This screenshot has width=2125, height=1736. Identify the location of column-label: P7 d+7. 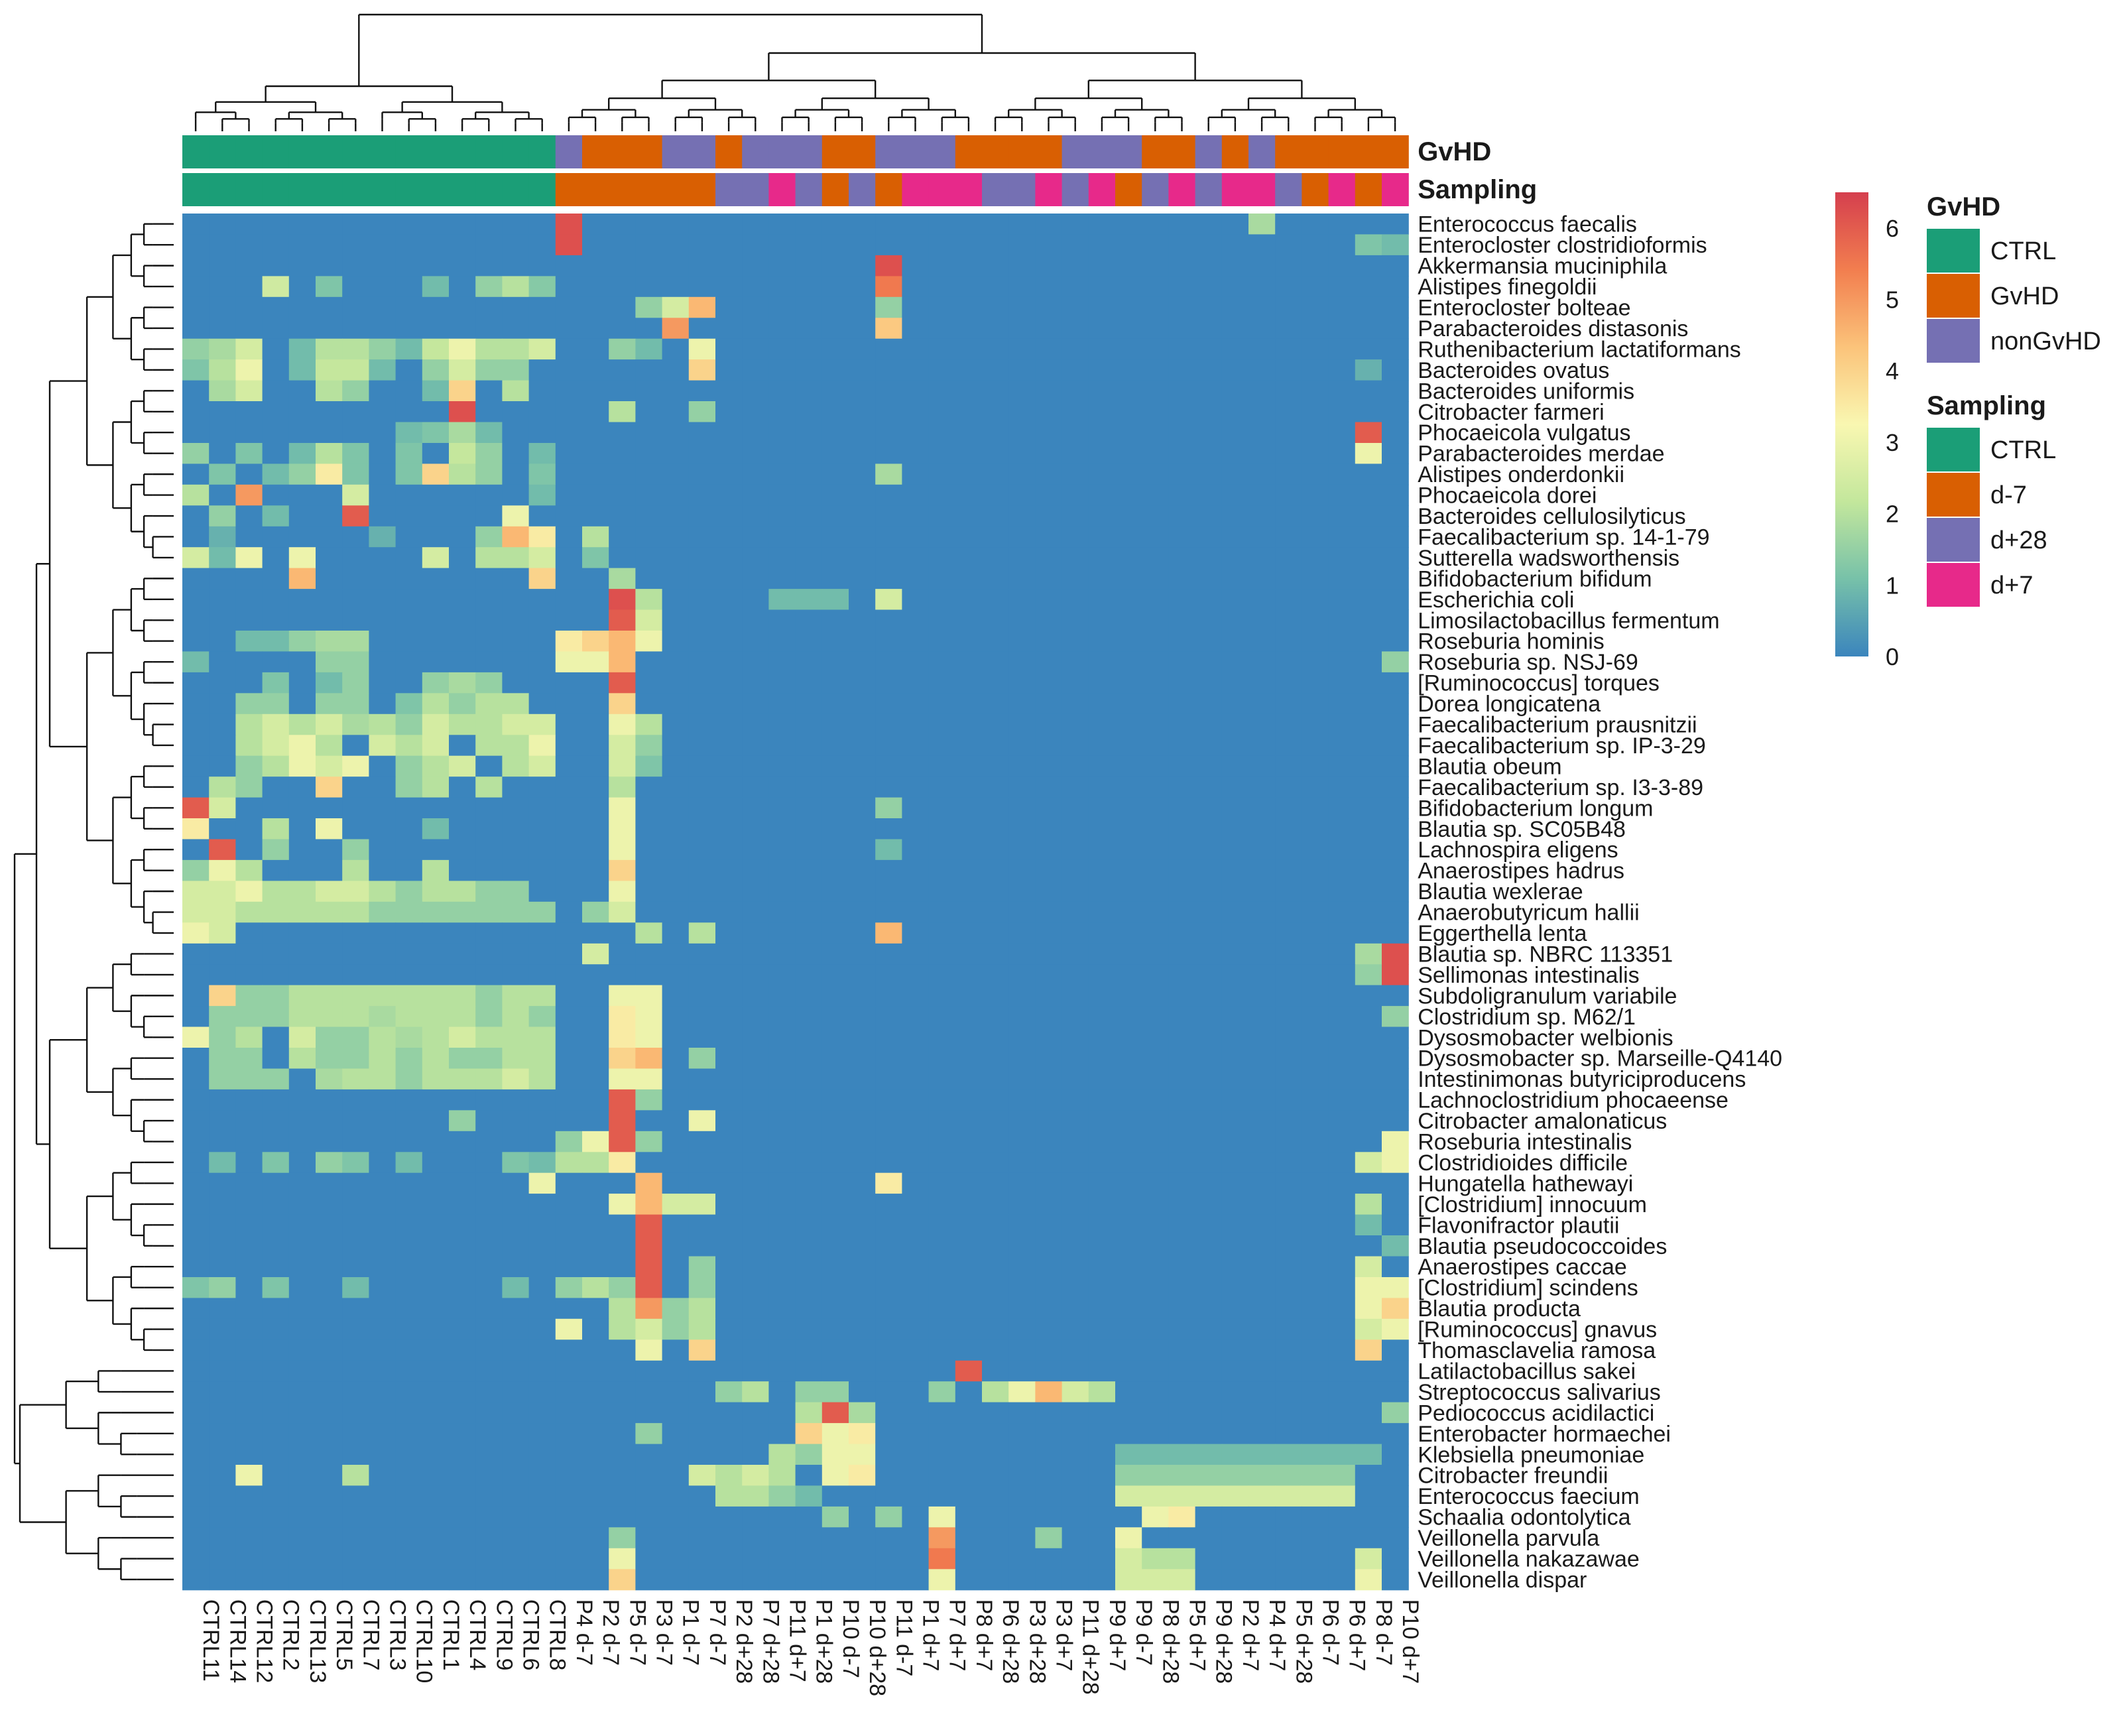
(958, 1635).